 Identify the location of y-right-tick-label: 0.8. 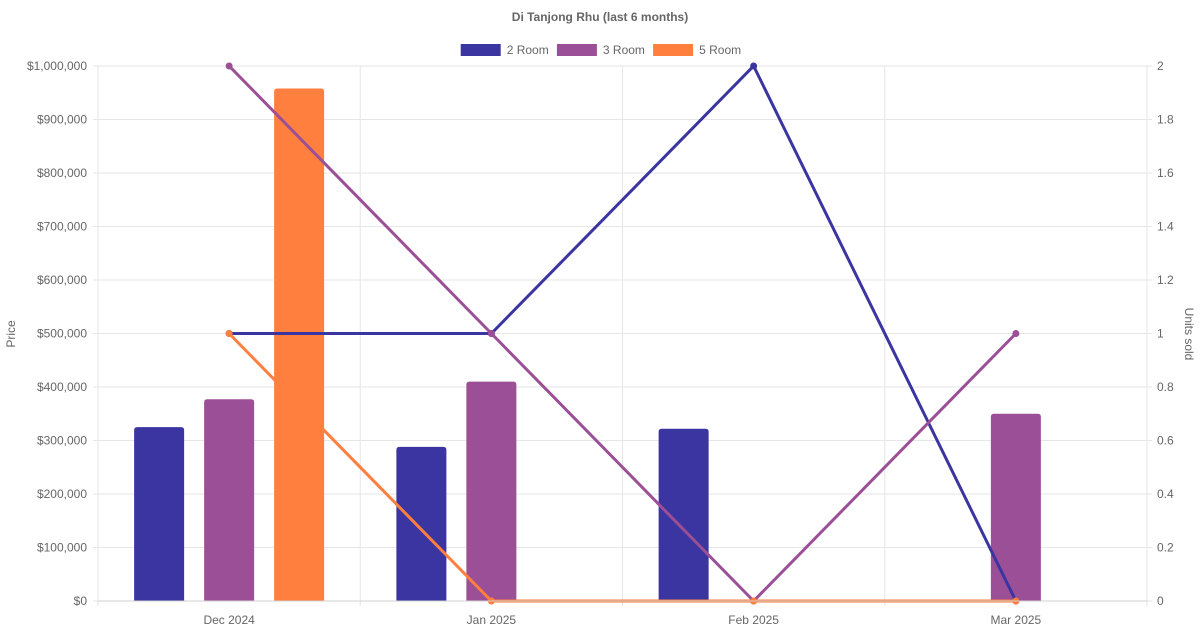
(1165, 387).